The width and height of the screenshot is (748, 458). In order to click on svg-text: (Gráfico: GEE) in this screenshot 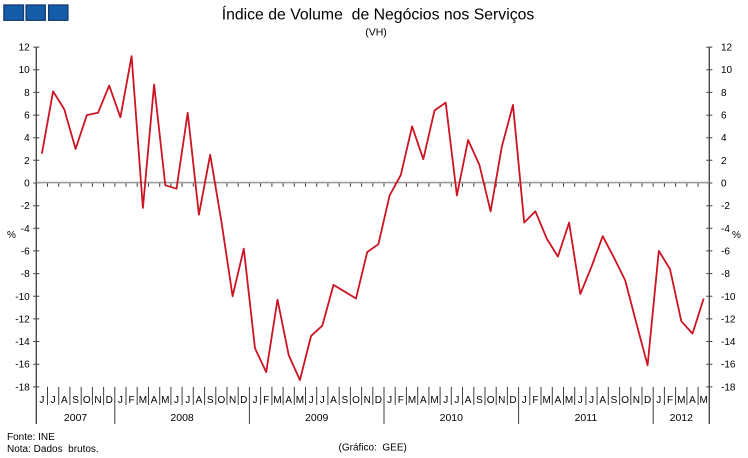, I will do `click(373, 447)`.